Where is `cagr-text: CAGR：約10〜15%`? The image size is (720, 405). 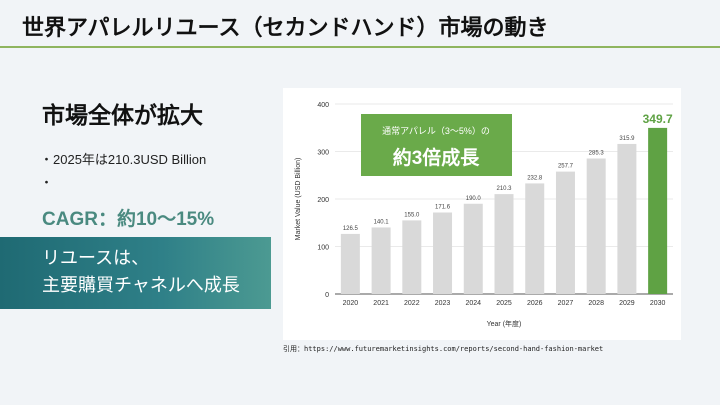 cagr-text: CAGR：約10〜15% is located at coordinates (128, 219).